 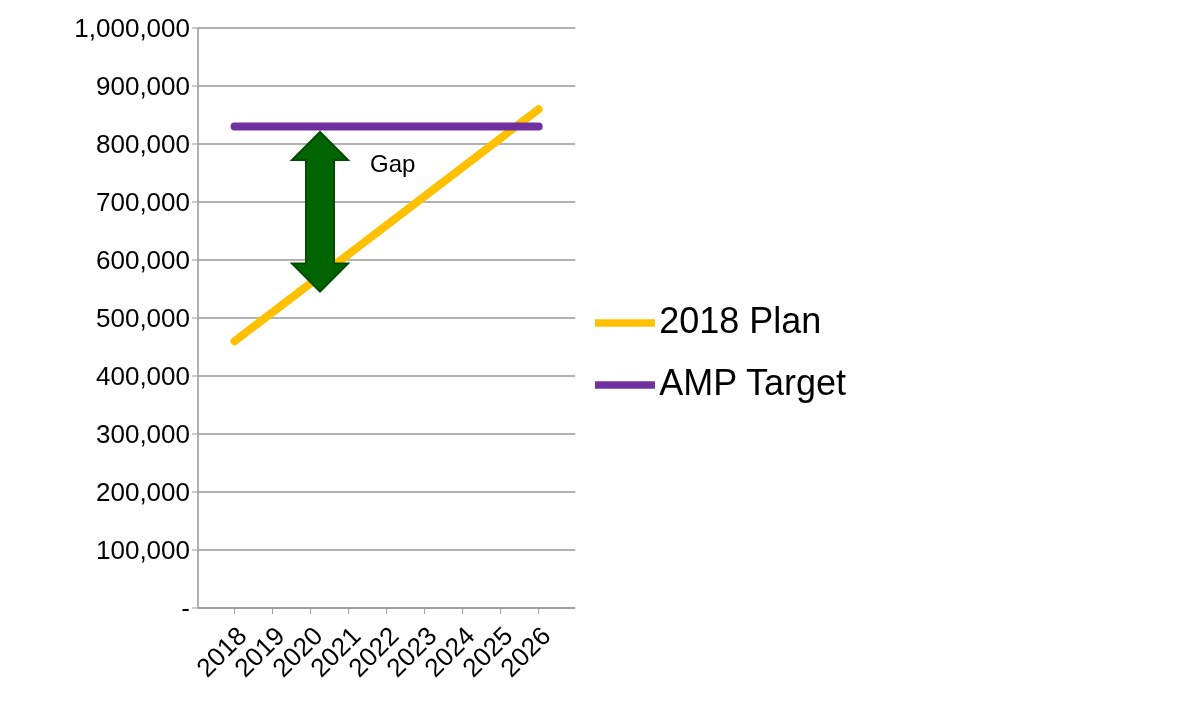 I want to click on y-tick-label: 900,000, so click(x=143, y=86).